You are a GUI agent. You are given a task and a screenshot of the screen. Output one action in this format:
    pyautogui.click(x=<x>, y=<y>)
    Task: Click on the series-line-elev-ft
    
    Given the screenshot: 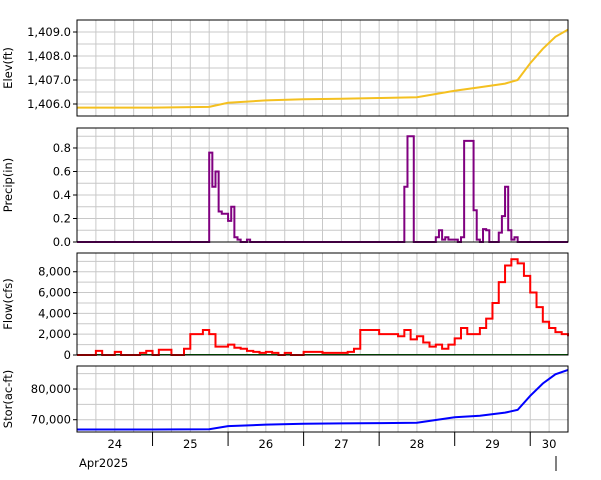 What is the action you would take?
    pyautogui.click(x=323, y=68)
    